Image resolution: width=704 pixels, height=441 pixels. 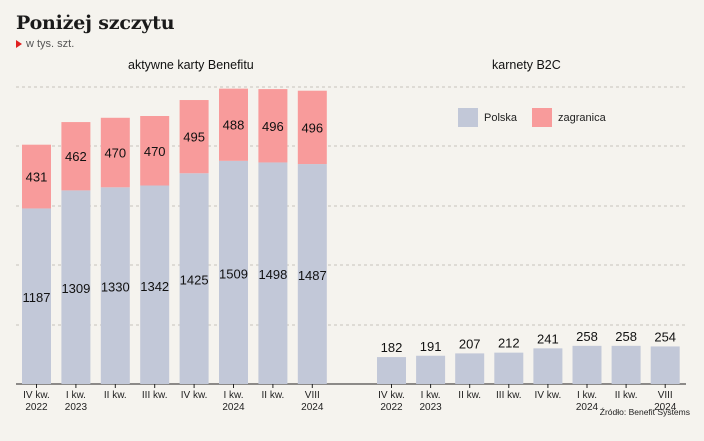 I want to click on data-label-polska: 1509, so click(x=233, y=273).